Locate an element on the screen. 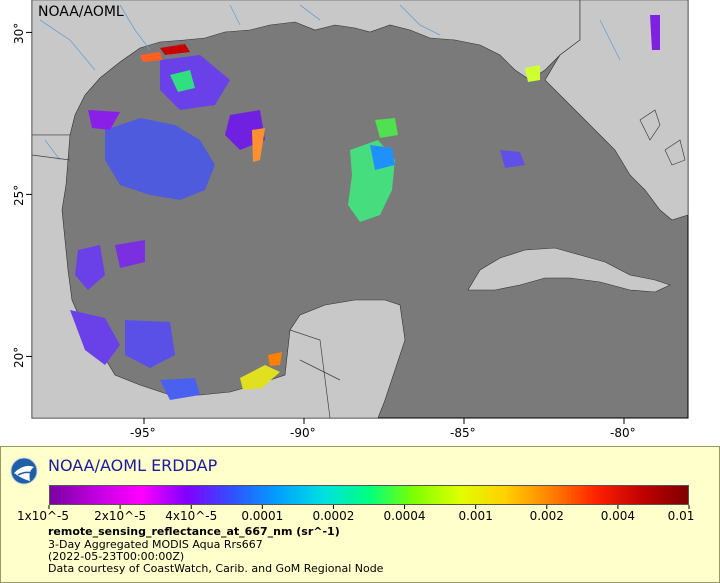 This screenshot has width=720, height=583. dataset-time: (2022-05-23T00:00:00Z) is located at coordinates (116, 556).